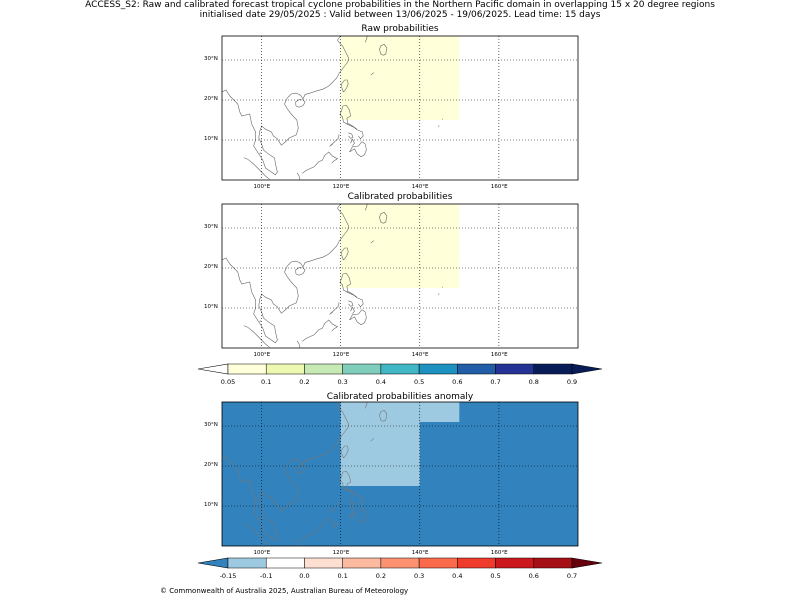  I want to click on map-calibrated-probabilities, so click(400, 276).